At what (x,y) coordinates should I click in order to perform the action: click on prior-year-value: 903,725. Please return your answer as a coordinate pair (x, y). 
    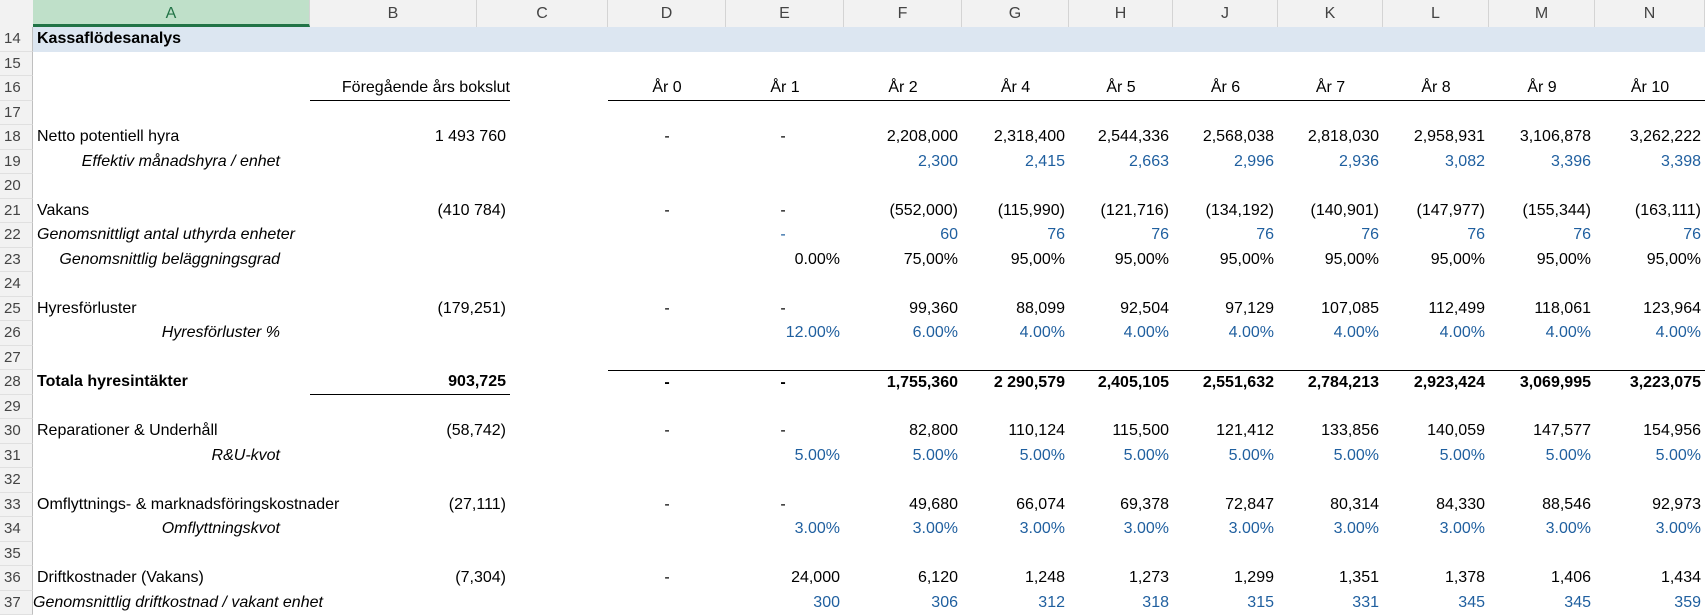
    Looking at the image, I should click on (410, 382).